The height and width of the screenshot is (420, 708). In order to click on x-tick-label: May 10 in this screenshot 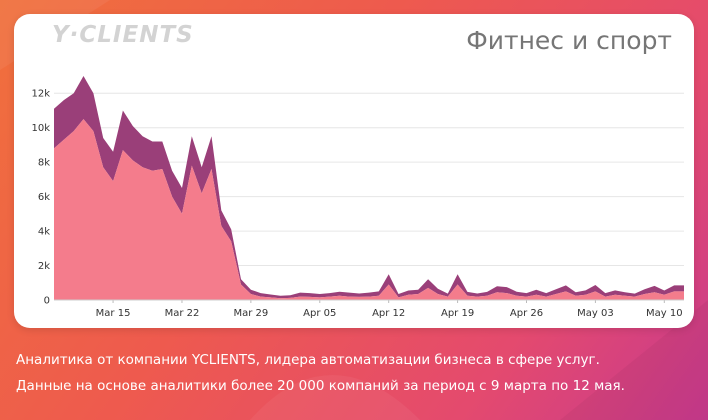, I will do `click(664, 313)`.